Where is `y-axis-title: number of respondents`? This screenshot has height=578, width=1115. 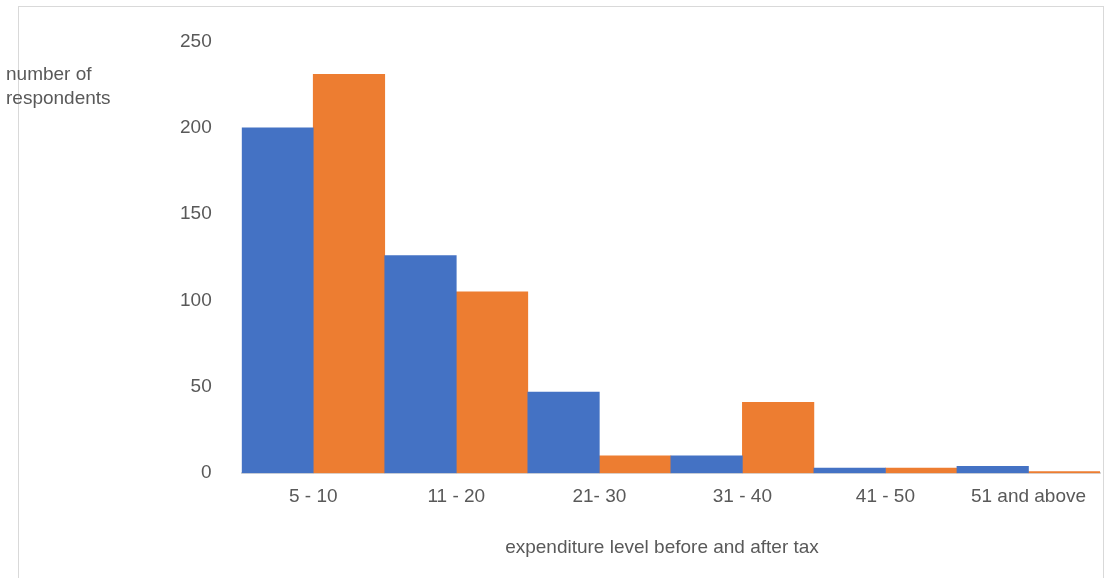
y-axis-title: number of respondents is located at coordinates (59, 86).